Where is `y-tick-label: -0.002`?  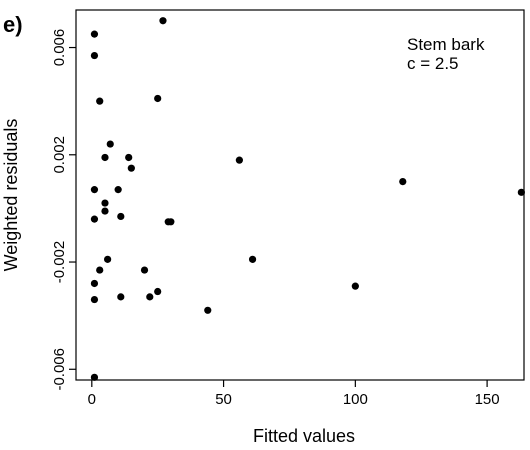 y-tick-label: -0.002 is located at coordinates (59, 262).